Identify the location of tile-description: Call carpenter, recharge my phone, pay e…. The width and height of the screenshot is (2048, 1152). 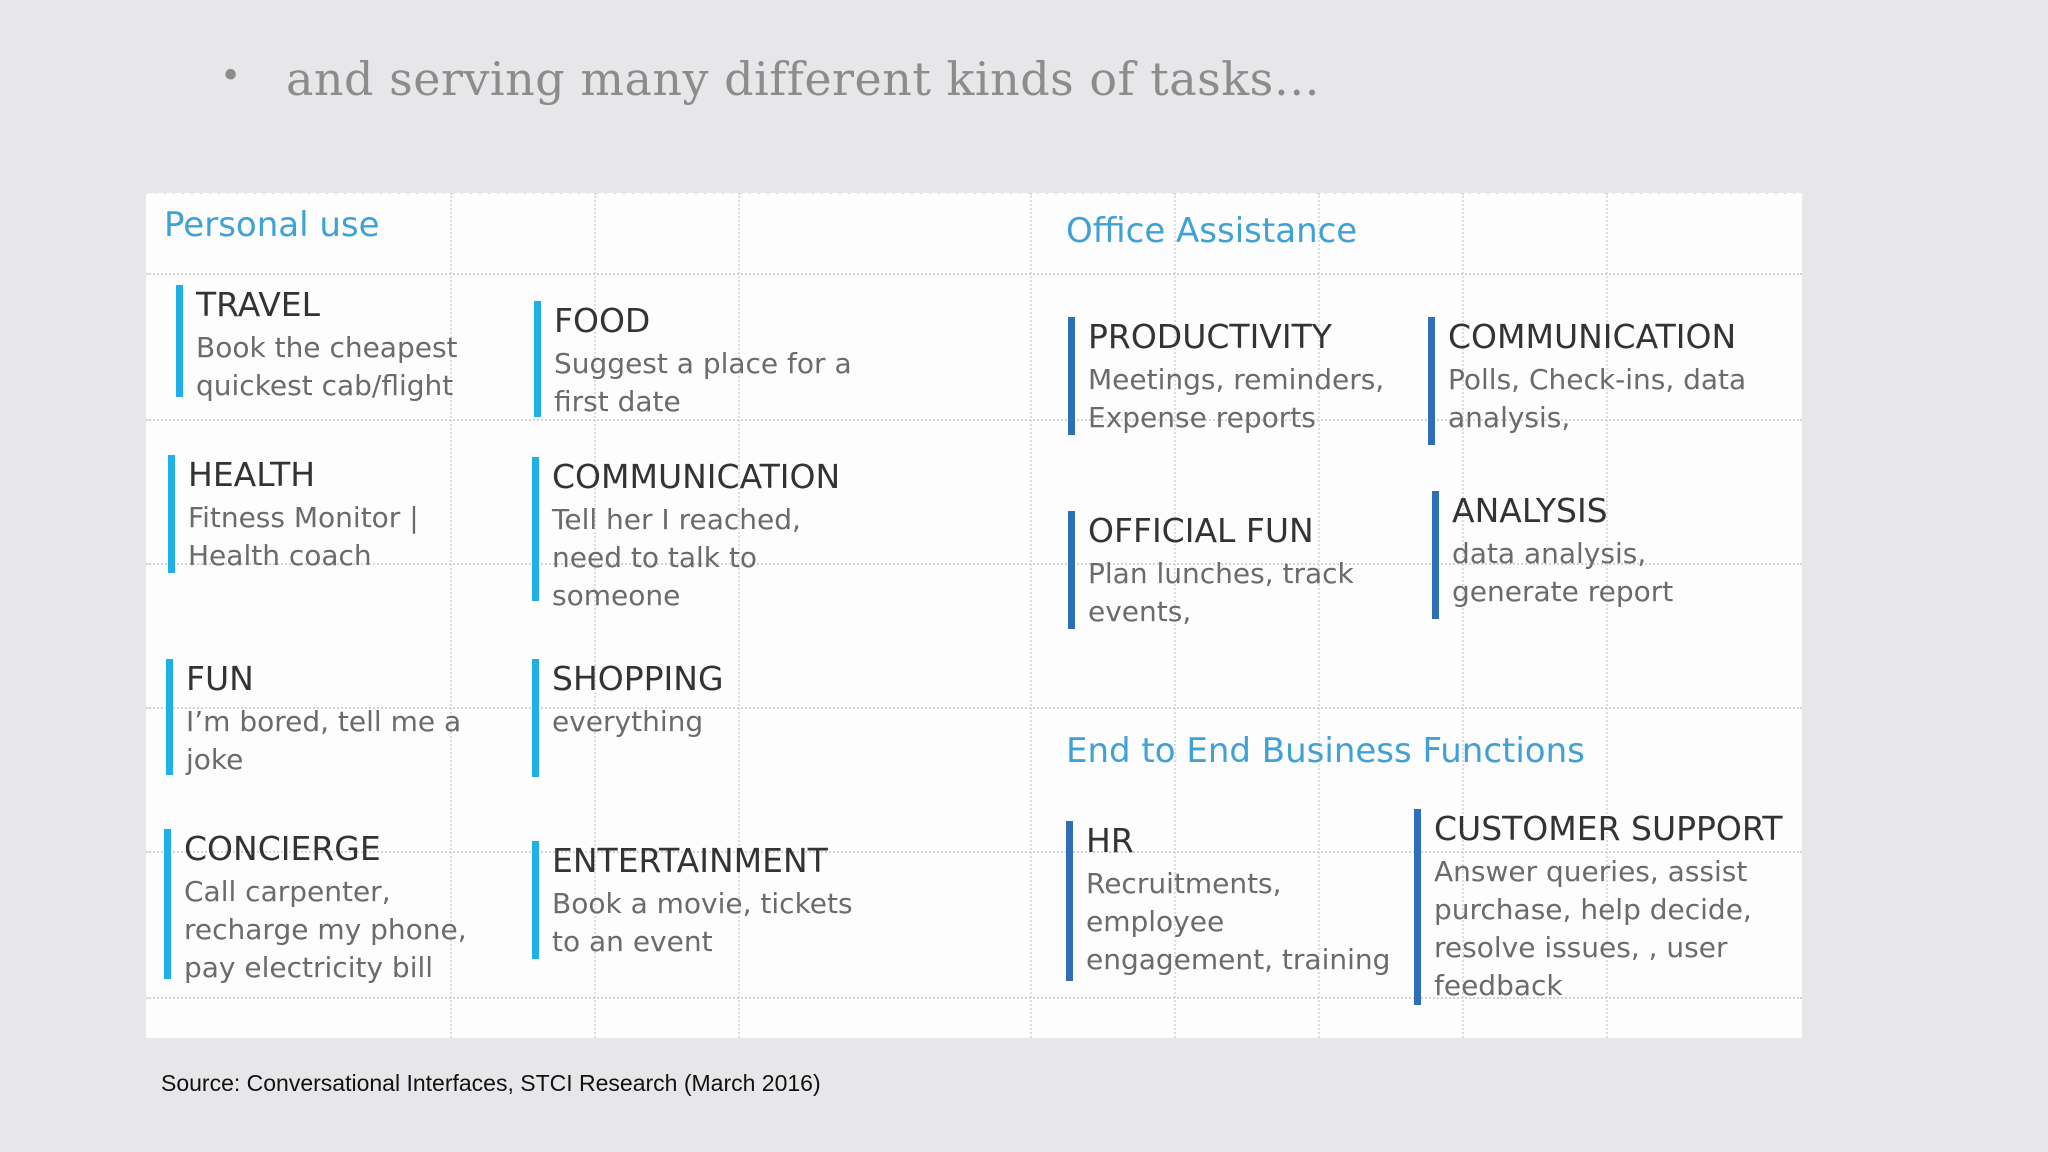
(325, 929).